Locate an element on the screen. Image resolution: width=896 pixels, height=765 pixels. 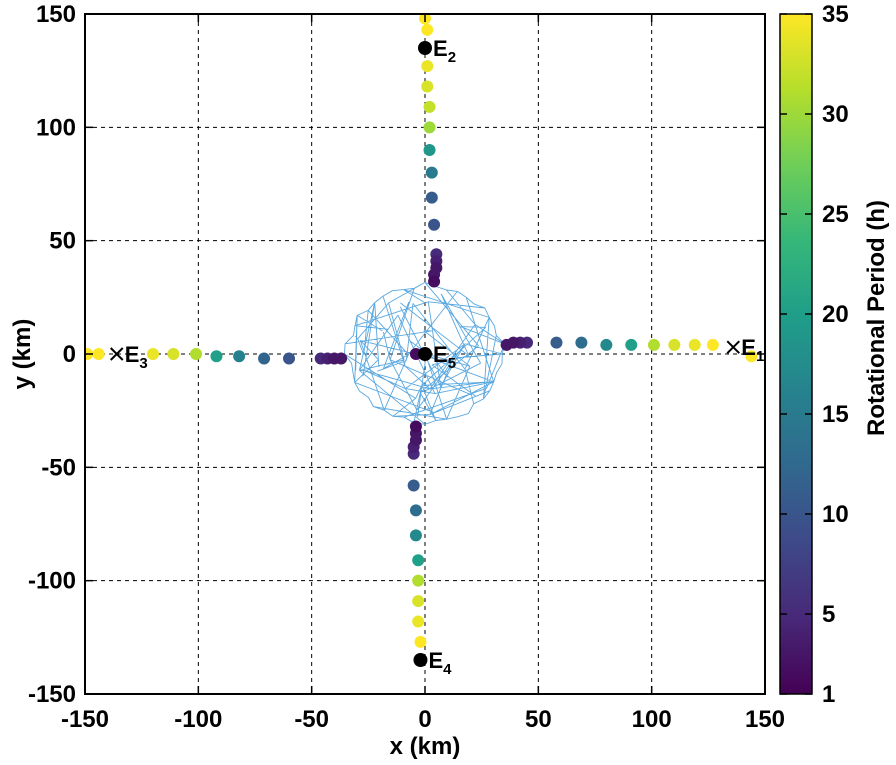
colorbar-tick-label: 25 is located at coordinates (835, 214).